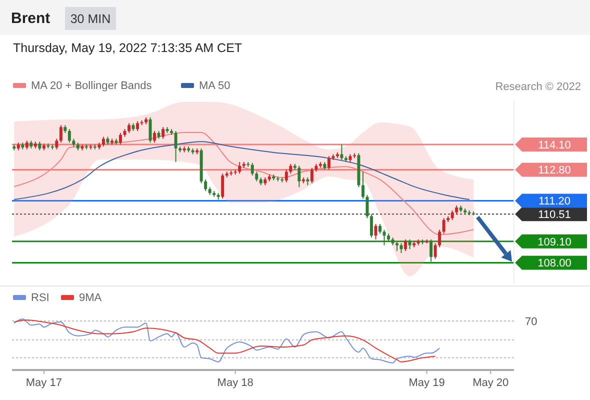  What do you see at coordinates (555, 264) in the screenshot?
I see `y-tick-label: 108.00` at bounding box center [555, 264].